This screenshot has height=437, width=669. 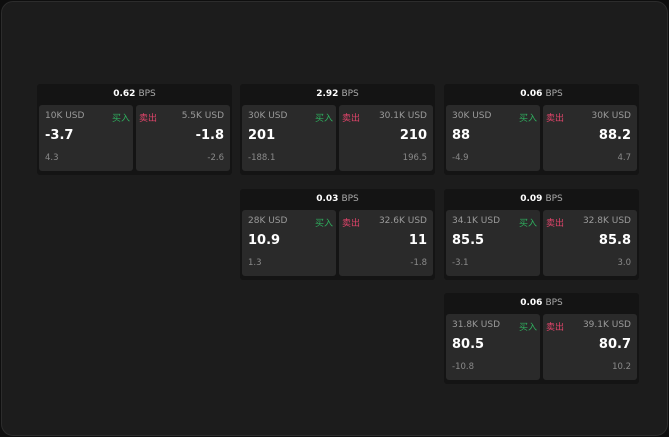 What do you see at coordinates (606, 325) in the screenshot?
I see `sell-size: 39.1K USD` at bounding box center [606, 325].